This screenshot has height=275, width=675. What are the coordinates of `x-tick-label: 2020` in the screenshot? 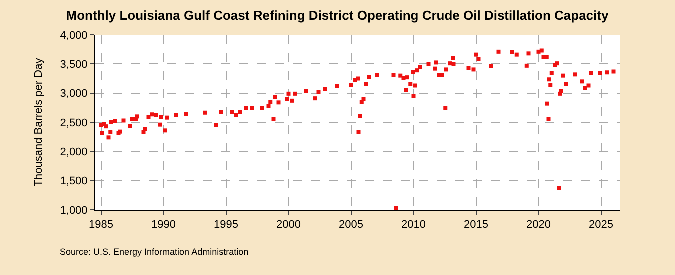 It's located at (538, 225).